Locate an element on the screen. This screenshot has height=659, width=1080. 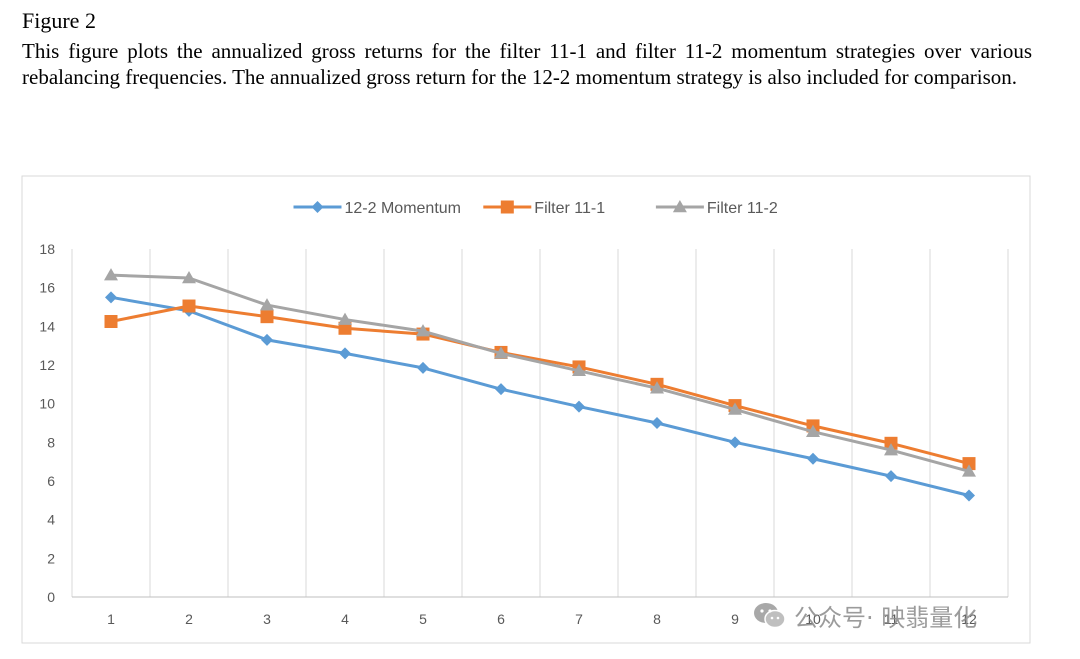
x-tick-label: 11 is located at coordinates (891, 619).